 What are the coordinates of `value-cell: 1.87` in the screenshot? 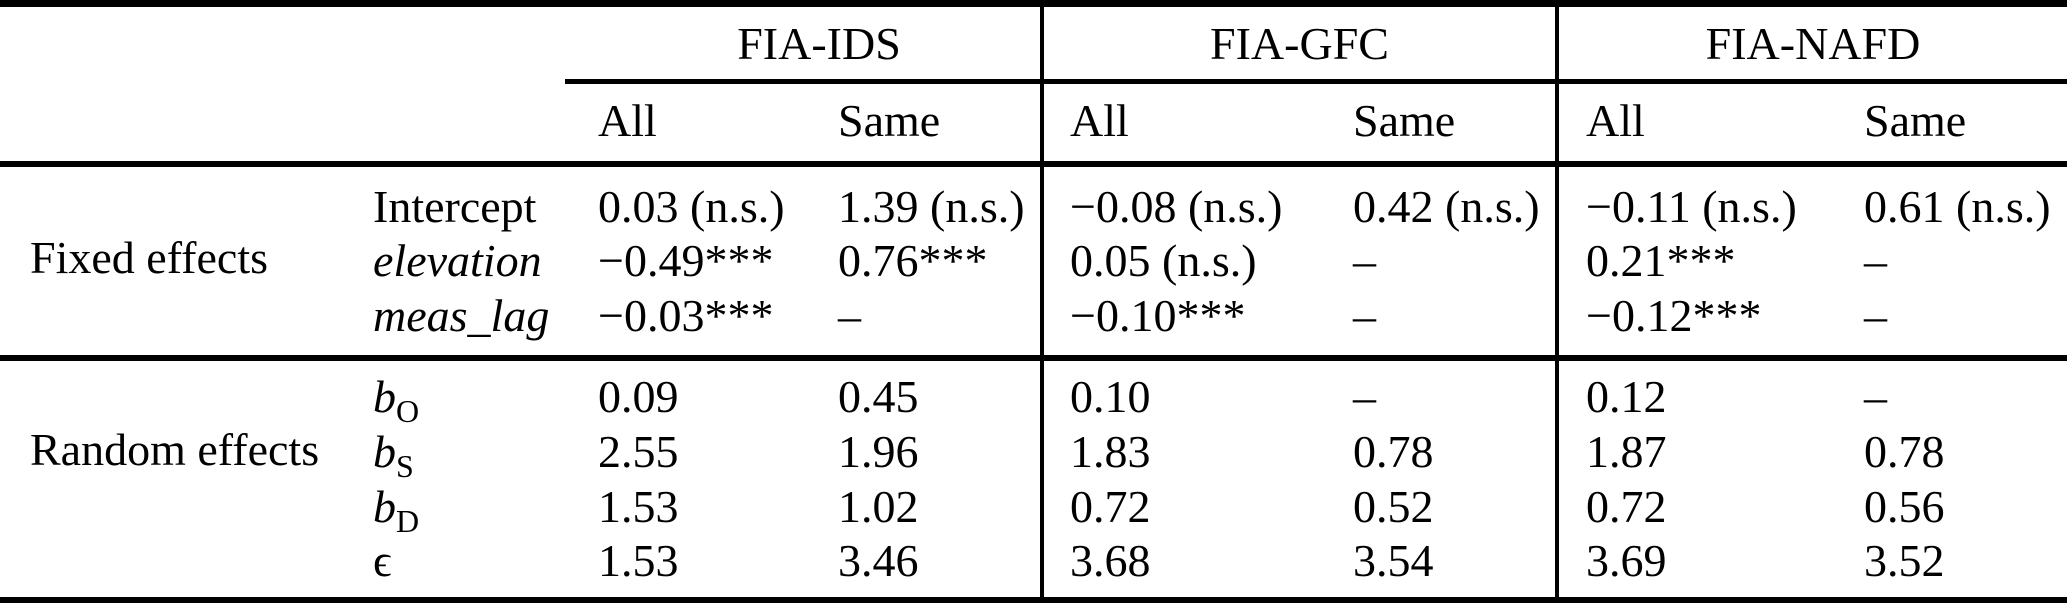 It's located at (1709, 451).